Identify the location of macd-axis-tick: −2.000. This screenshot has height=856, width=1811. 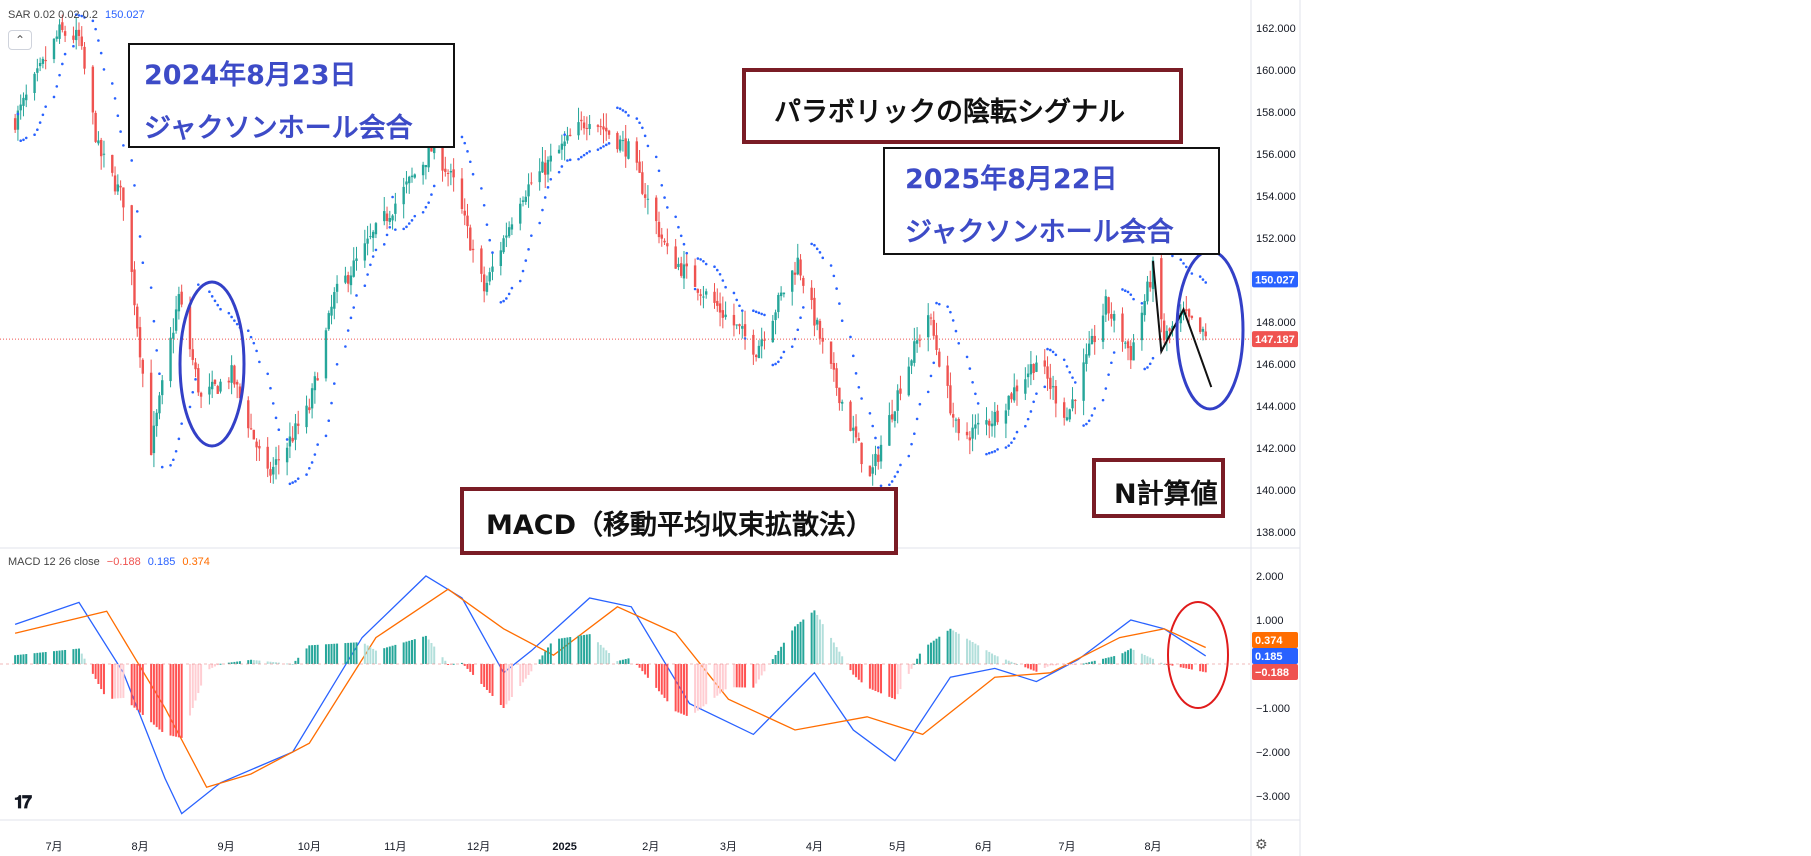
(1273, 753).